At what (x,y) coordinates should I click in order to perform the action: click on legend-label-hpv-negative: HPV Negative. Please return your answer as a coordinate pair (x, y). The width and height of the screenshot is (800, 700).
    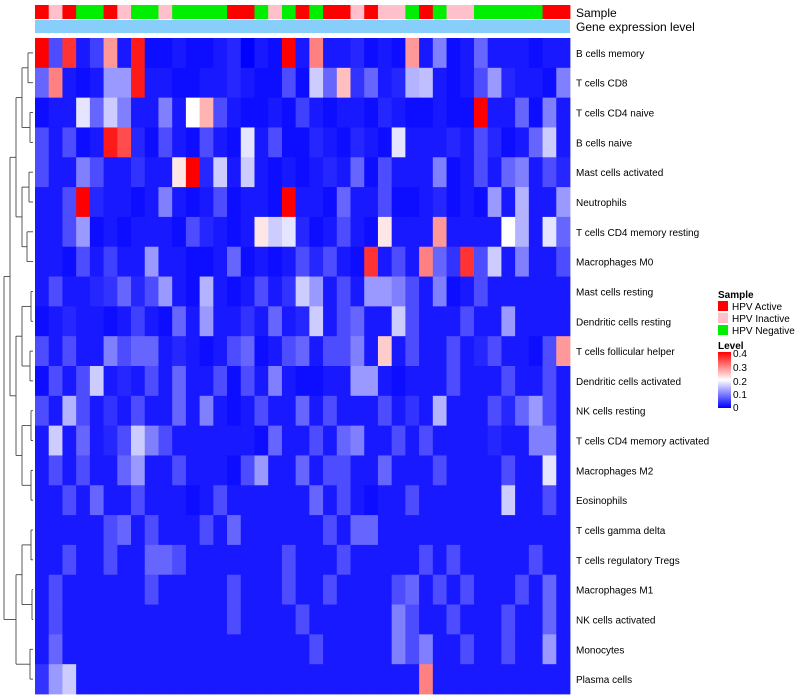
    Looking at the image, I should click on (763, 331).